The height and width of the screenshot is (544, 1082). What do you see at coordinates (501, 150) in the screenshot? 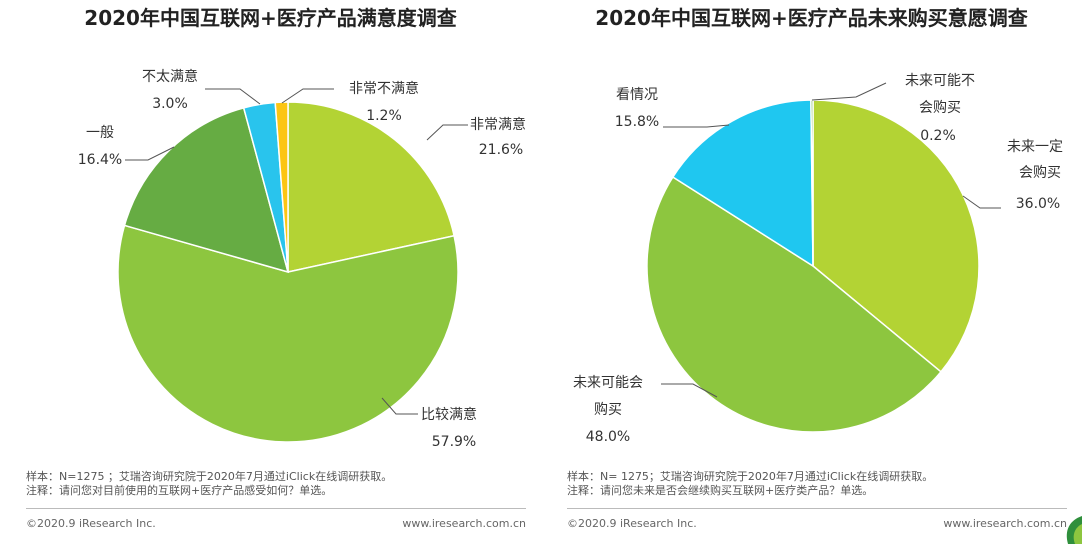
I see `slice-value: 21.6%` at bounding box center [501, 150].